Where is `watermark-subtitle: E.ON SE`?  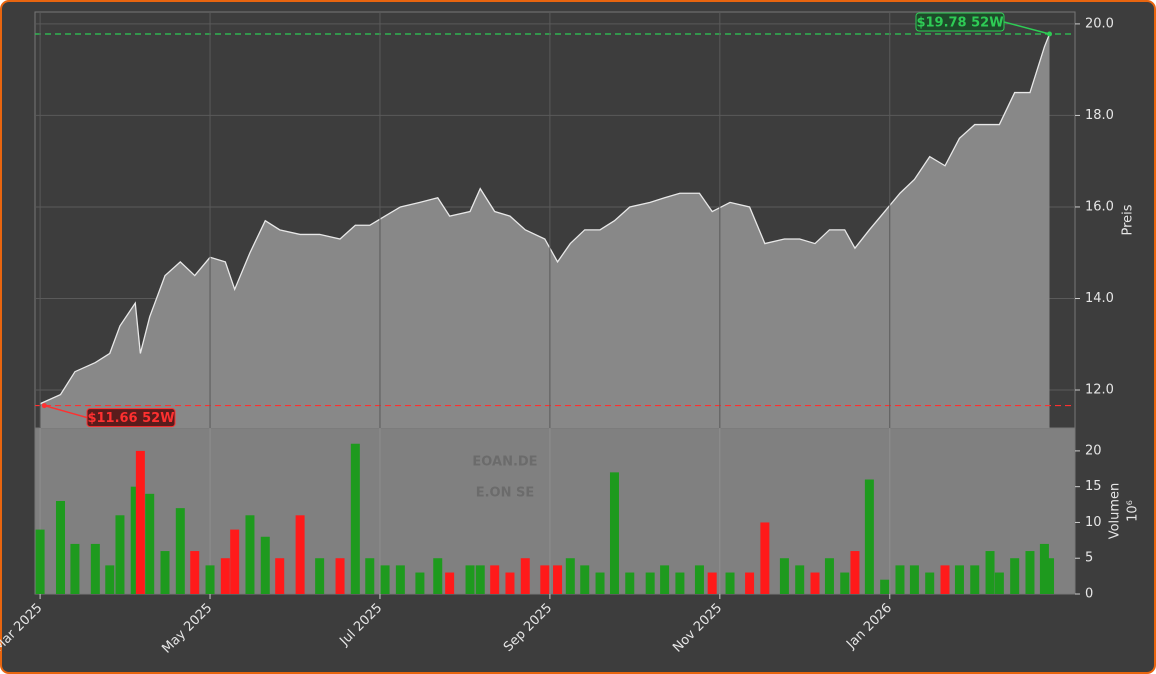
watermark-subtitle: E.ON SE is located at coordinates (505, 493).